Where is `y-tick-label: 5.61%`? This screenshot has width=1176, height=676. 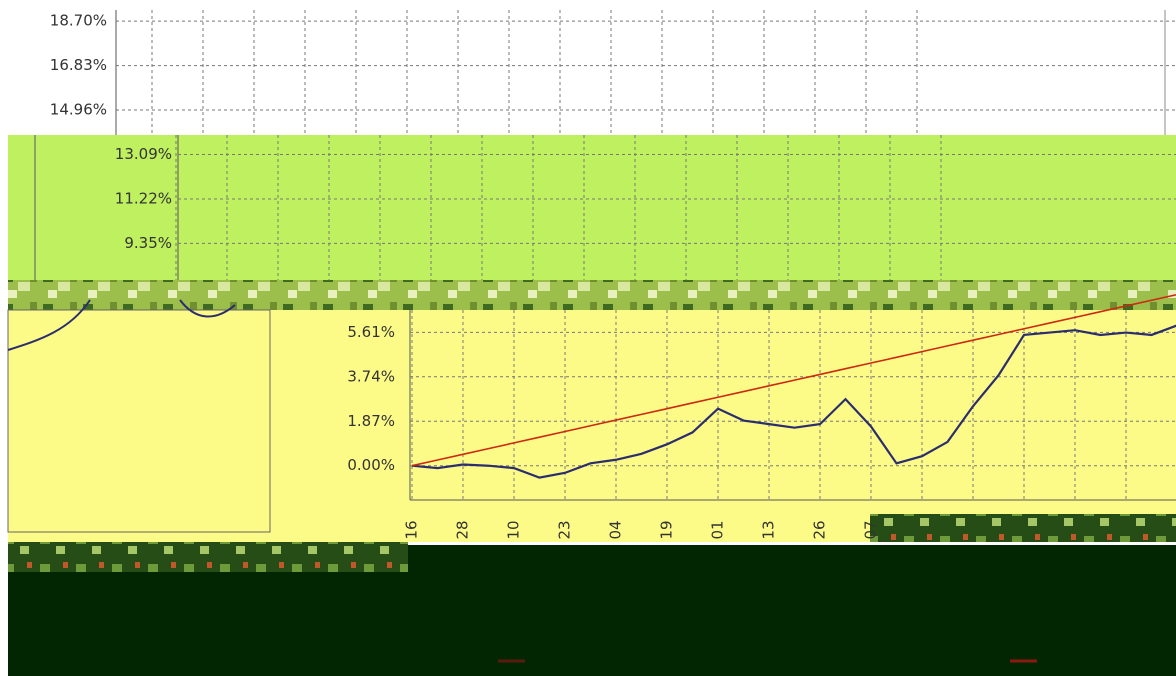 y-tick-label: 5.61% is located at coordinates (371, 332).